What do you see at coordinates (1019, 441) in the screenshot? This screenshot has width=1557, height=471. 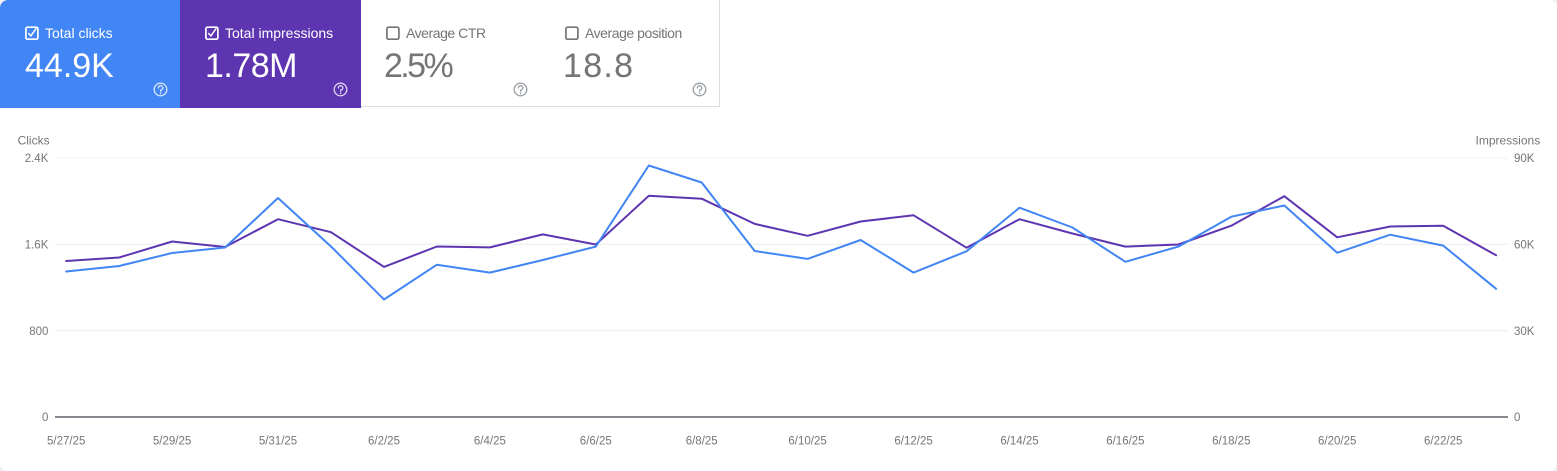 I see `svg-text: 6/14/25` at bounding box center [1019, 441].